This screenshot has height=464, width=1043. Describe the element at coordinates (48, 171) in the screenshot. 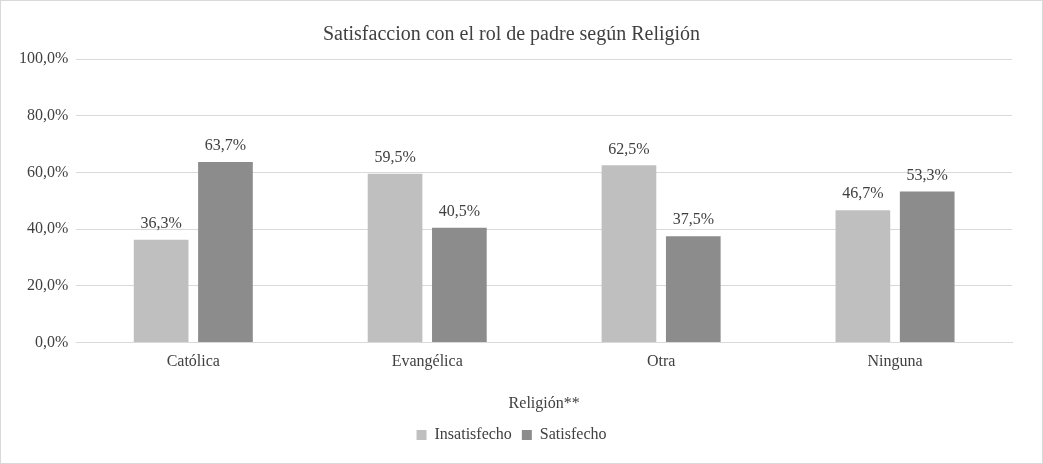

I see `y-tick-label: 60,0%` at that location.